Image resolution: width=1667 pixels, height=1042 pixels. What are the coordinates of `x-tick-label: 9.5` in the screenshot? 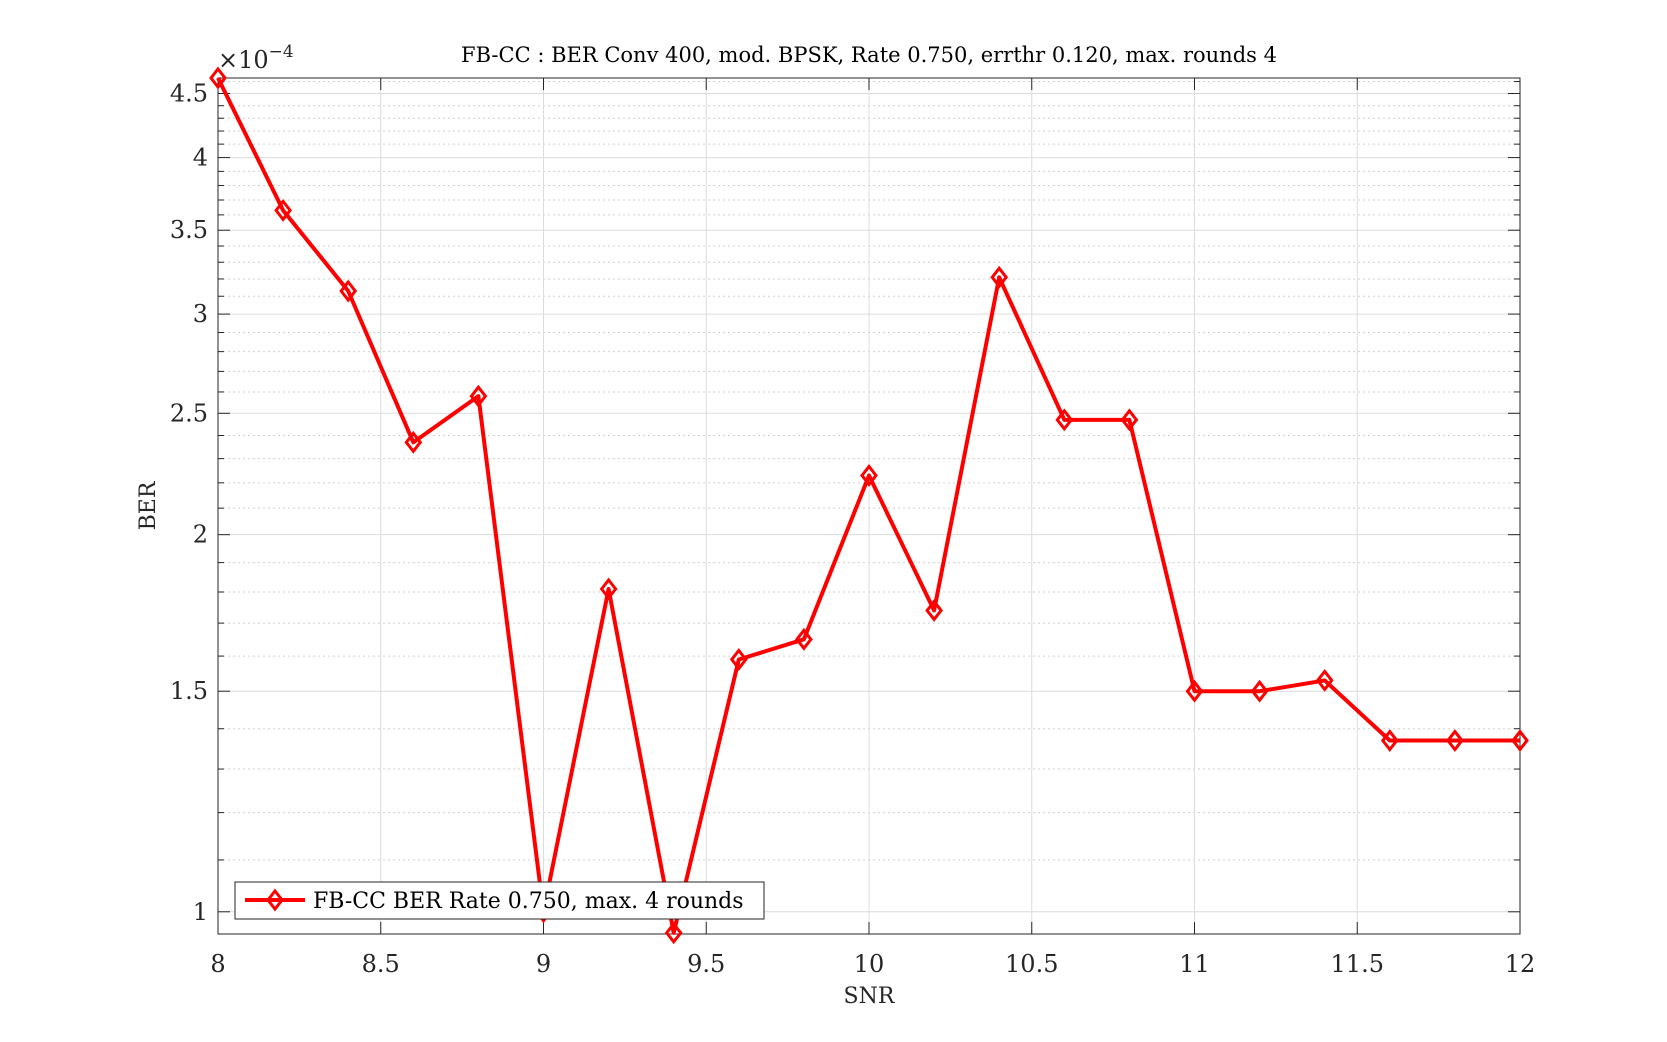 It's located at (706, 964).